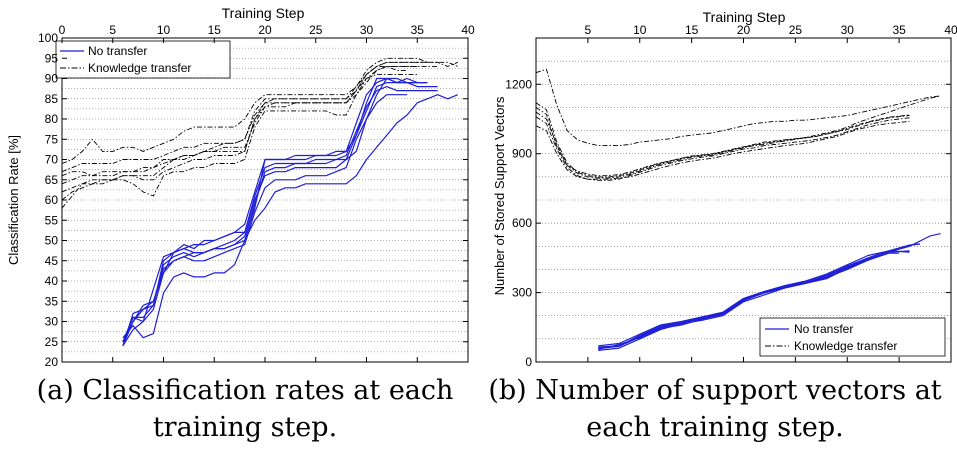 This screenshot has height=452, width=957. What do you see at coordinates (522, 154) in the screenshot?
I see `y-tick-label: 900` at bounding box center [522, 154].